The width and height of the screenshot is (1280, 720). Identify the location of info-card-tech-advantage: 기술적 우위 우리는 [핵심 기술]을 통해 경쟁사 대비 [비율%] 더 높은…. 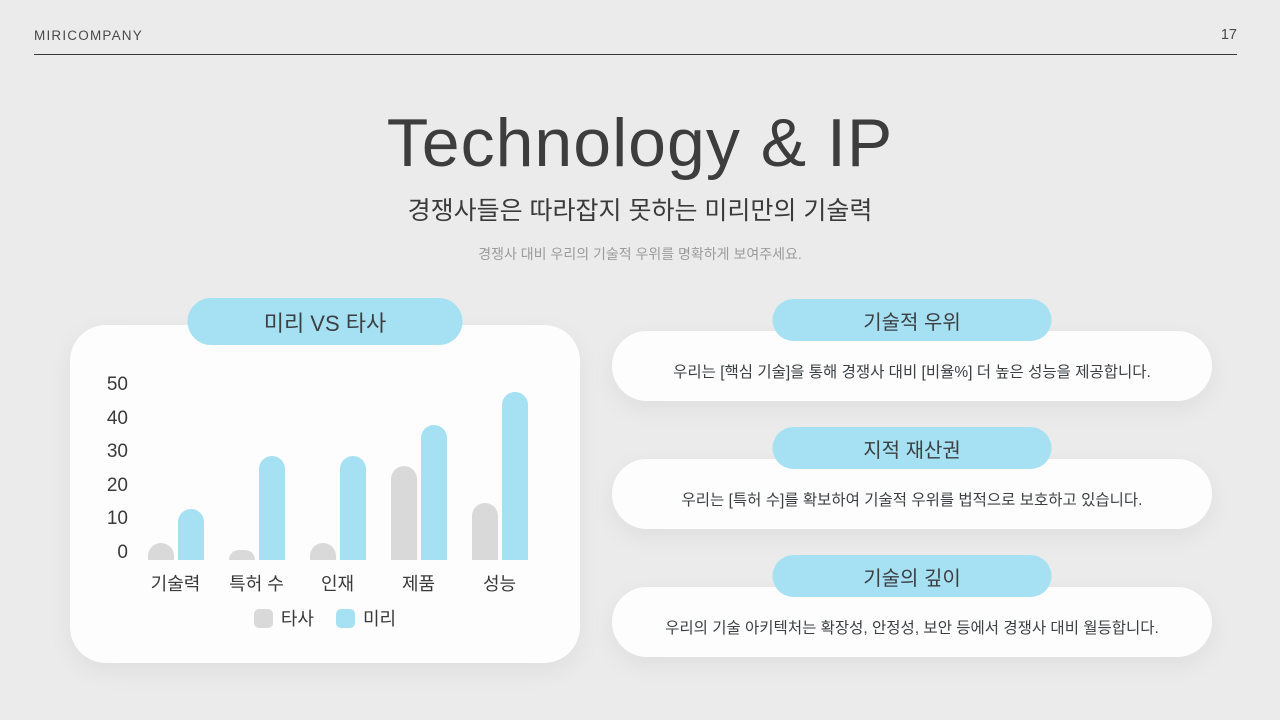
(912, 350).